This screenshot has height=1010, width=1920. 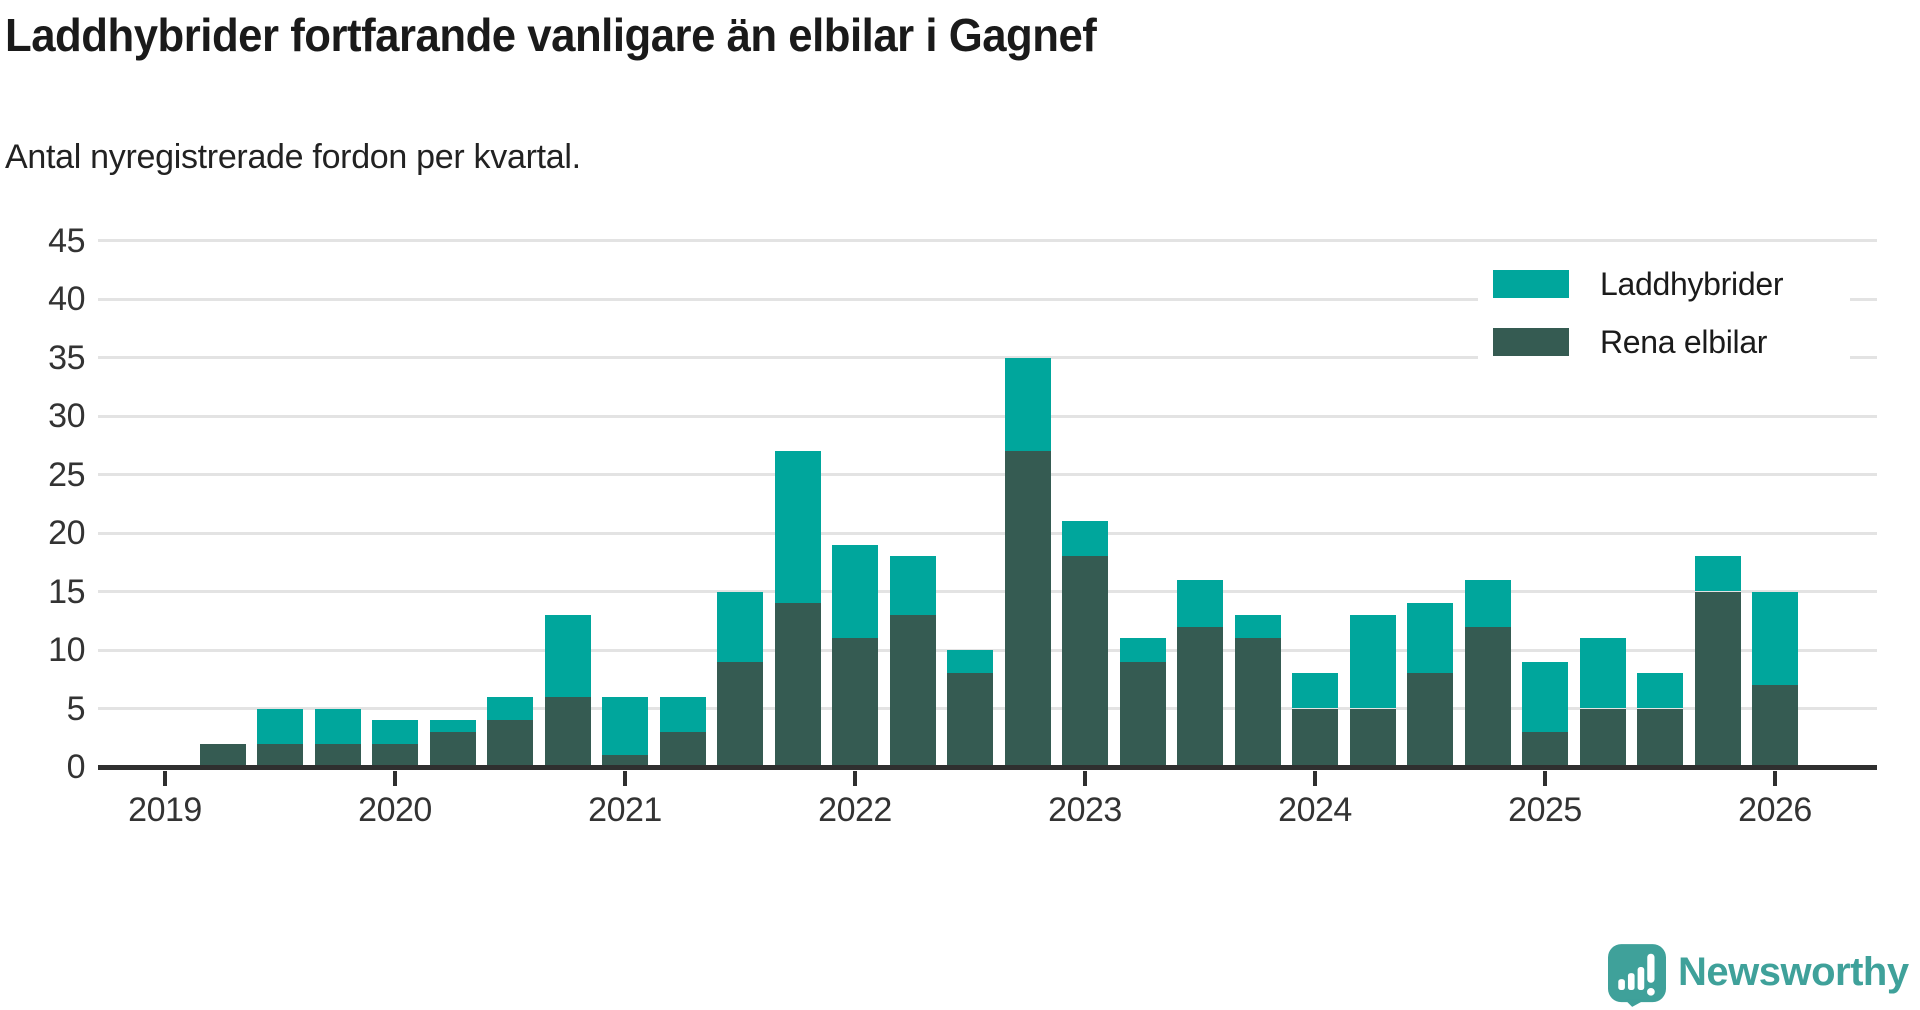 I want to click on legend-swatch-rena-elbilar, so click(x=1531, y=342).